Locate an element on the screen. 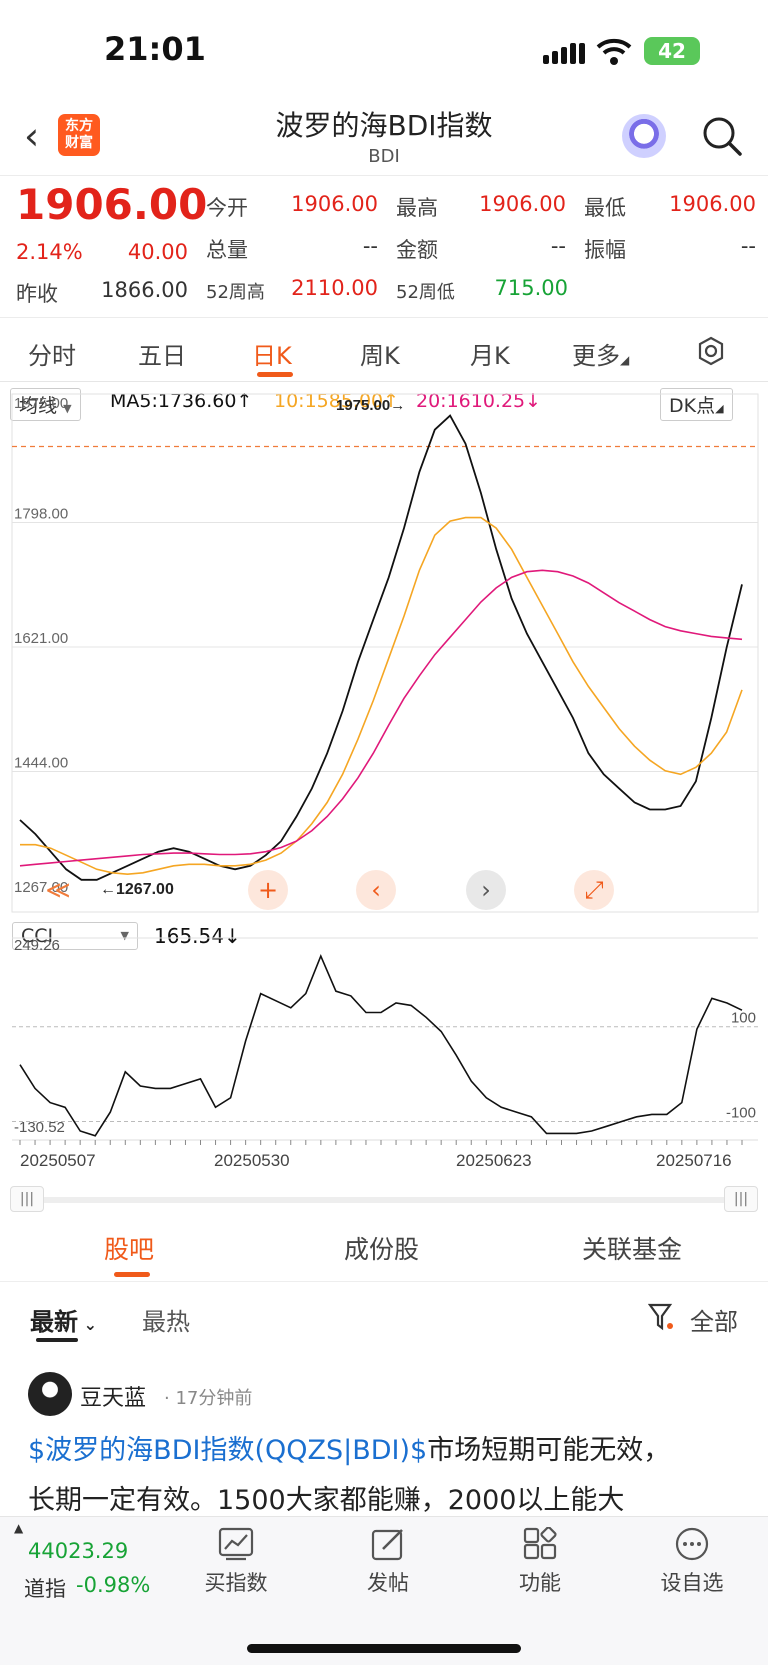  tab-more: 更多◢ is located at coordinates (601, 356).